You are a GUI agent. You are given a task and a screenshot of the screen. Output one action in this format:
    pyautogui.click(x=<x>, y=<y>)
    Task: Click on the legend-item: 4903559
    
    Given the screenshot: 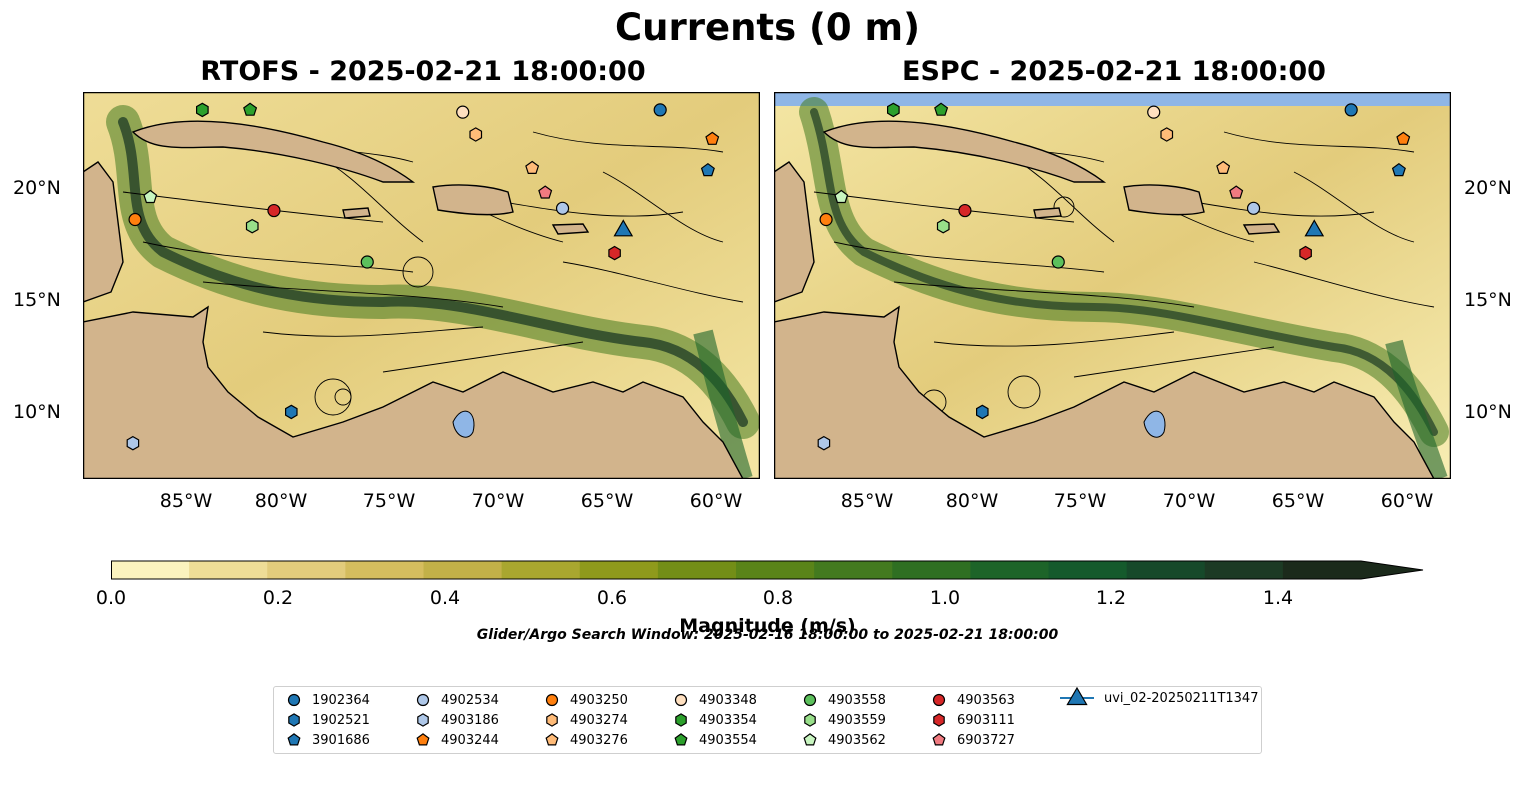 What is the action you would take?
    pyautogui.click(x=844, y=720)
    